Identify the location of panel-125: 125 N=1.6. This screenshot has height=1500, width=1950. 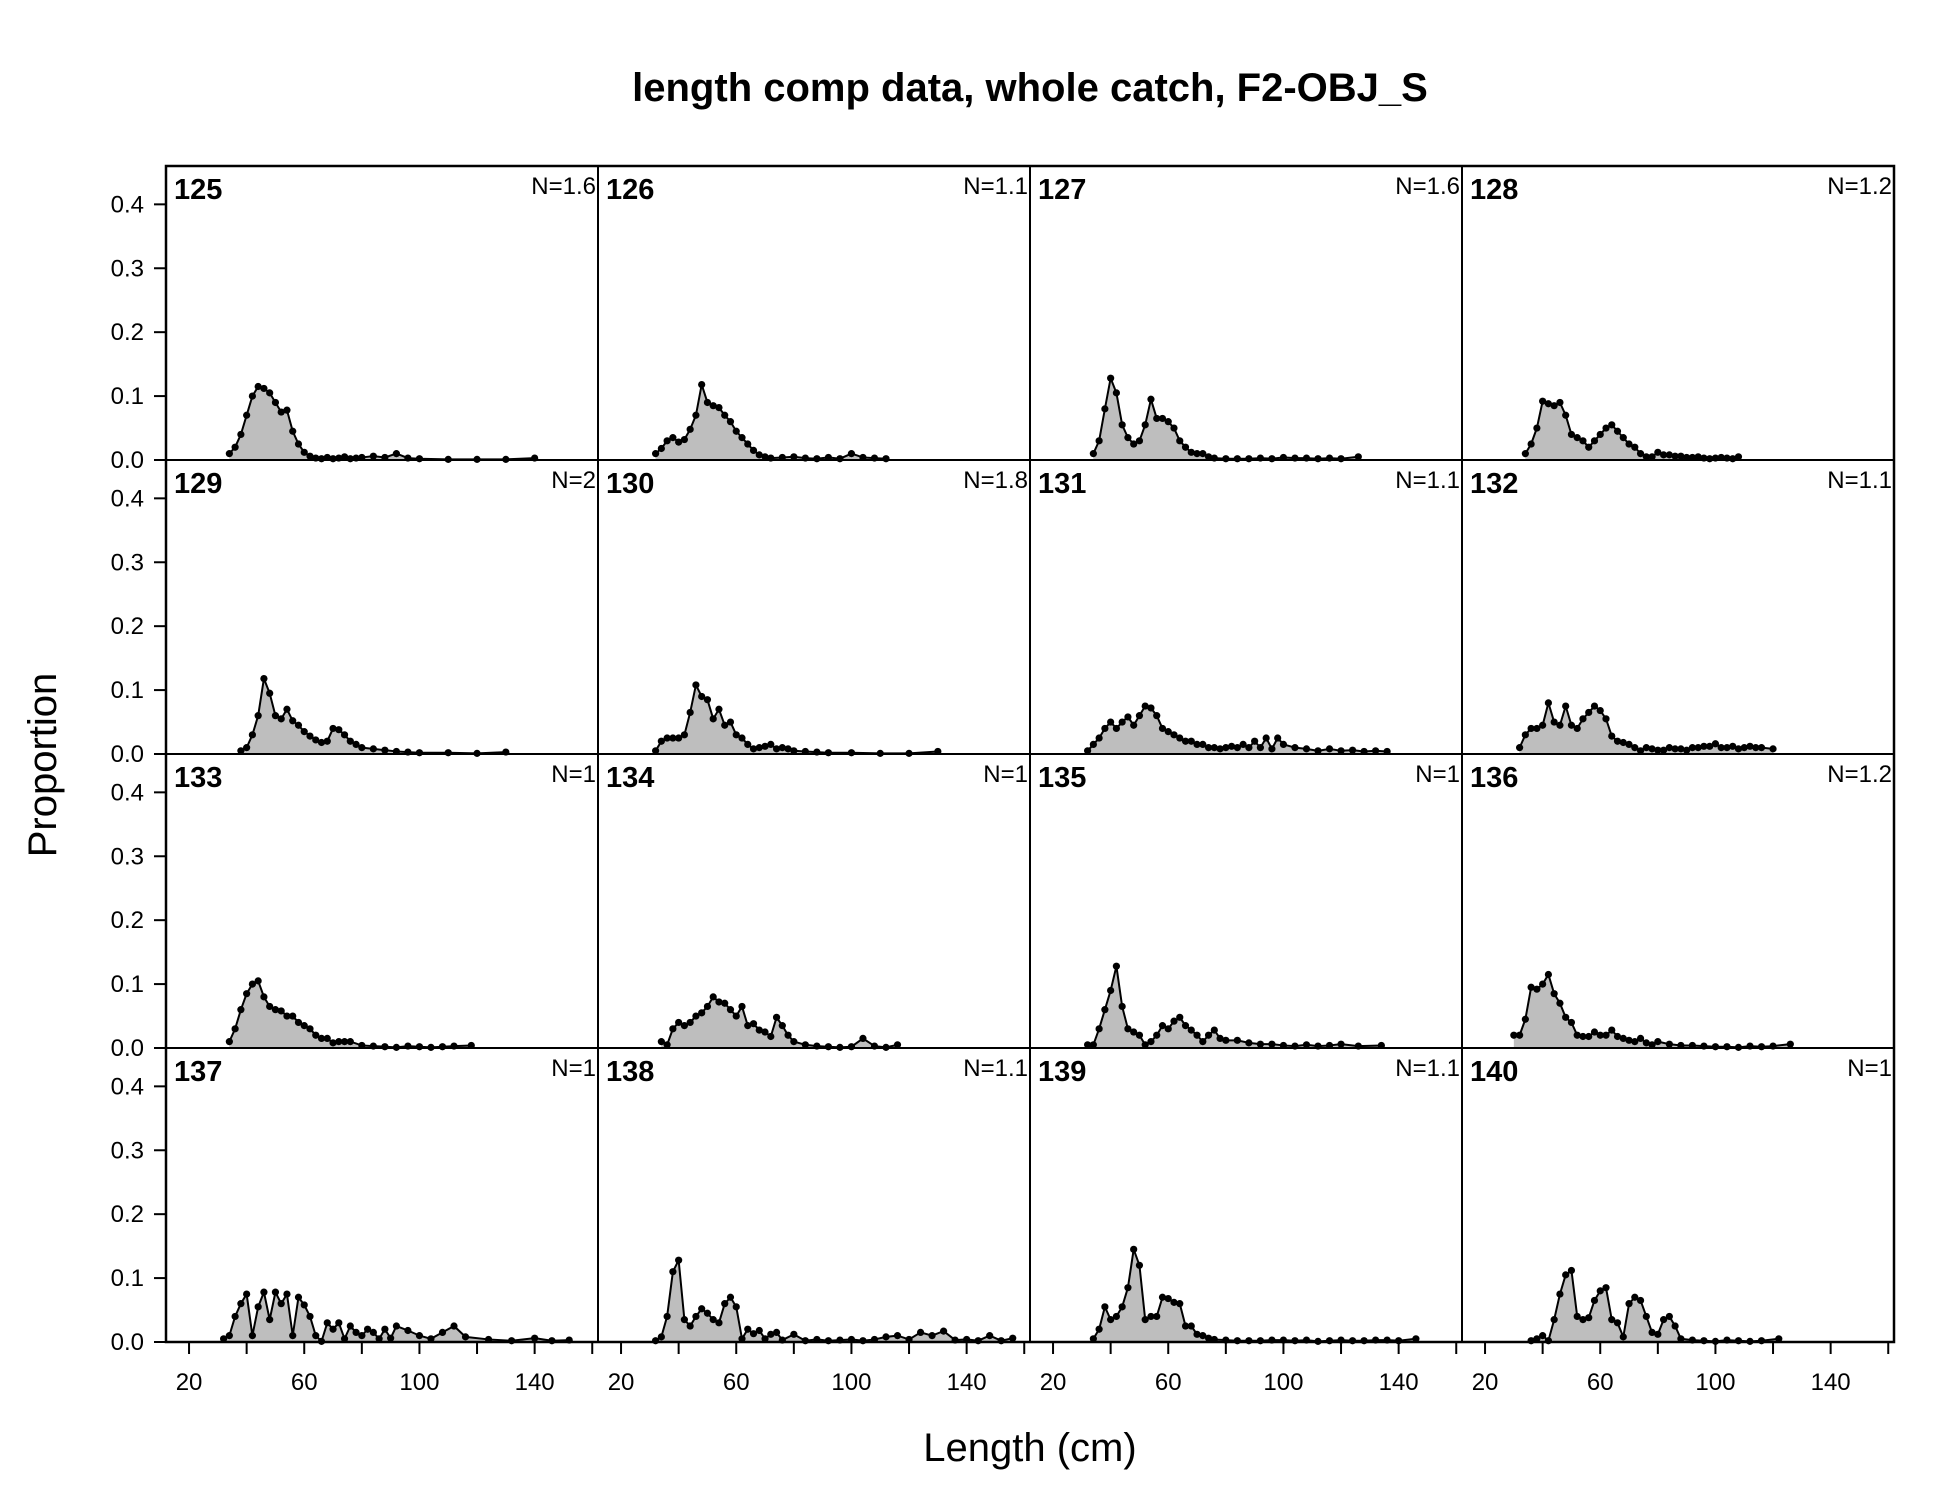
(382, 314).